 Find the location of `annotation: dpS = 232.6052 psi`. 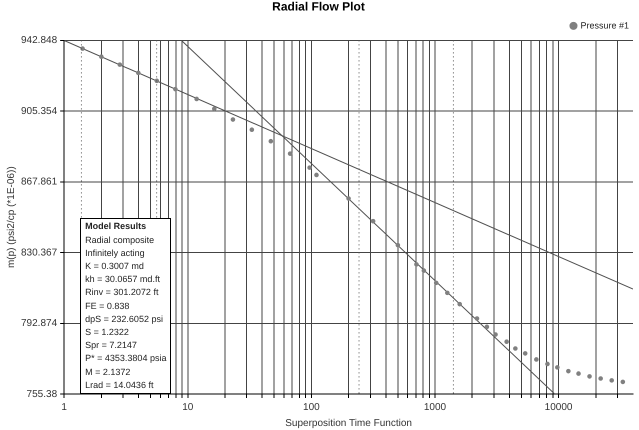

annotation: dpS = 232.6052 psi is located at coordinates (124, 319).